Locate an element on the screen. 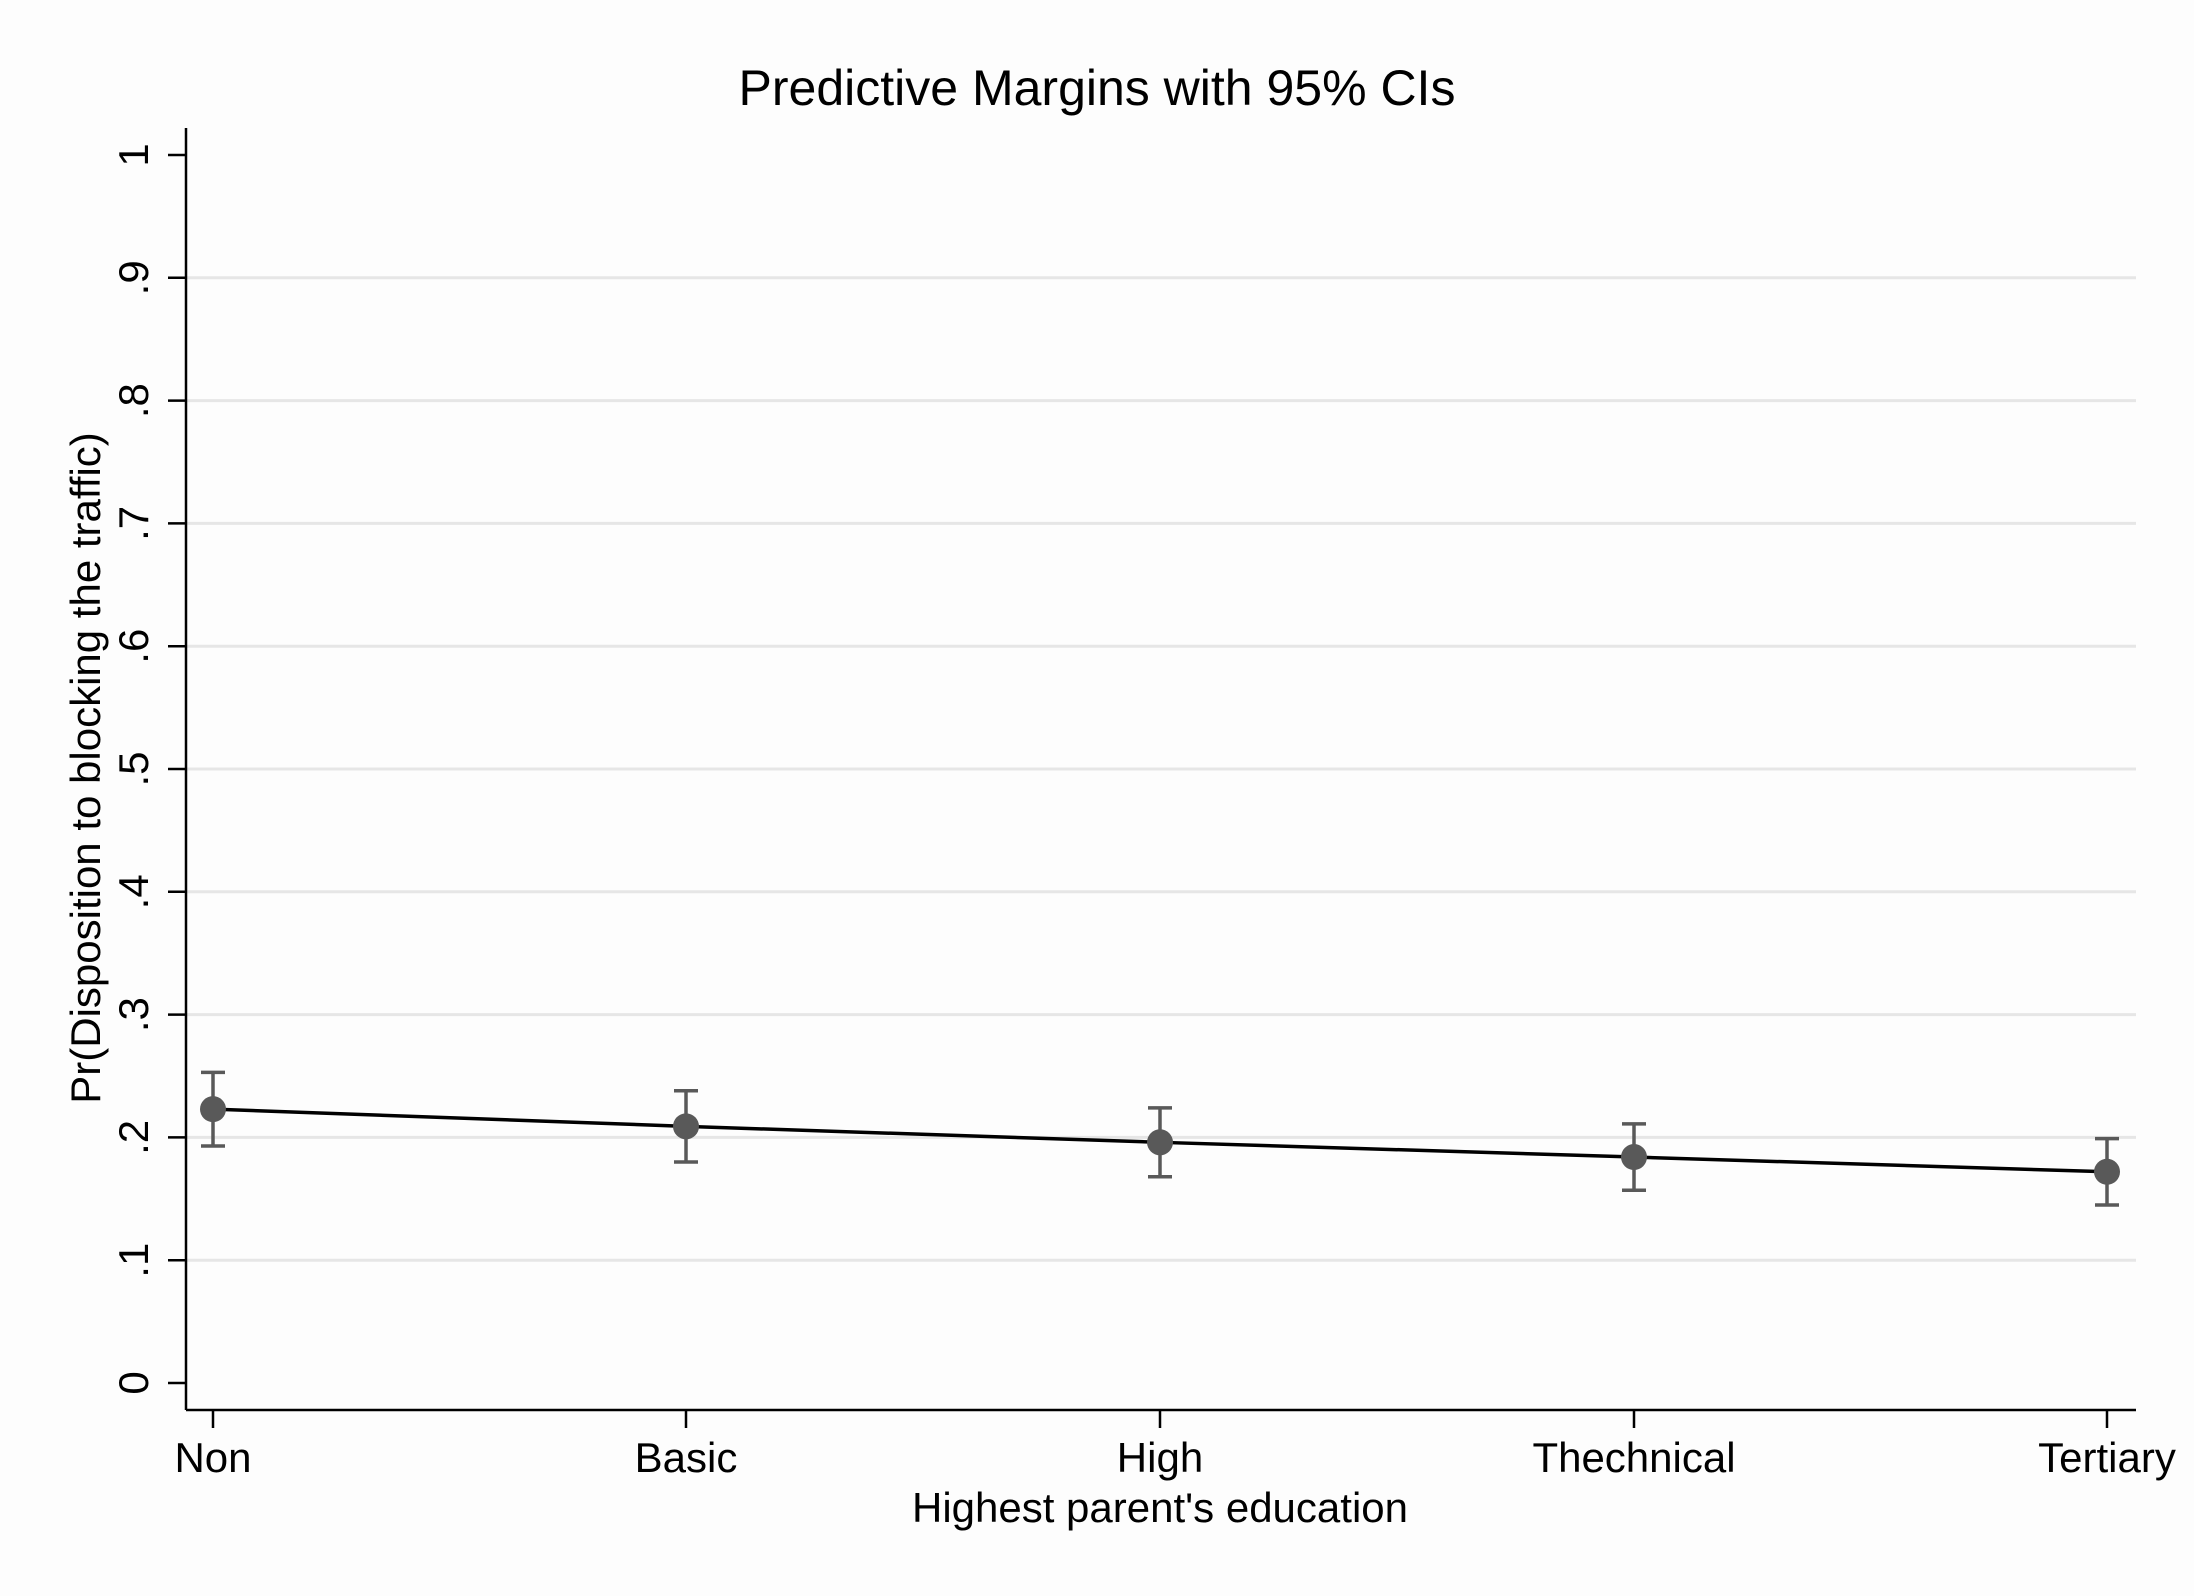 Image resolution: width=2194 pixels, height=1596 pixels. y-tick-label: .3 is located at coordinates (133, 1014).